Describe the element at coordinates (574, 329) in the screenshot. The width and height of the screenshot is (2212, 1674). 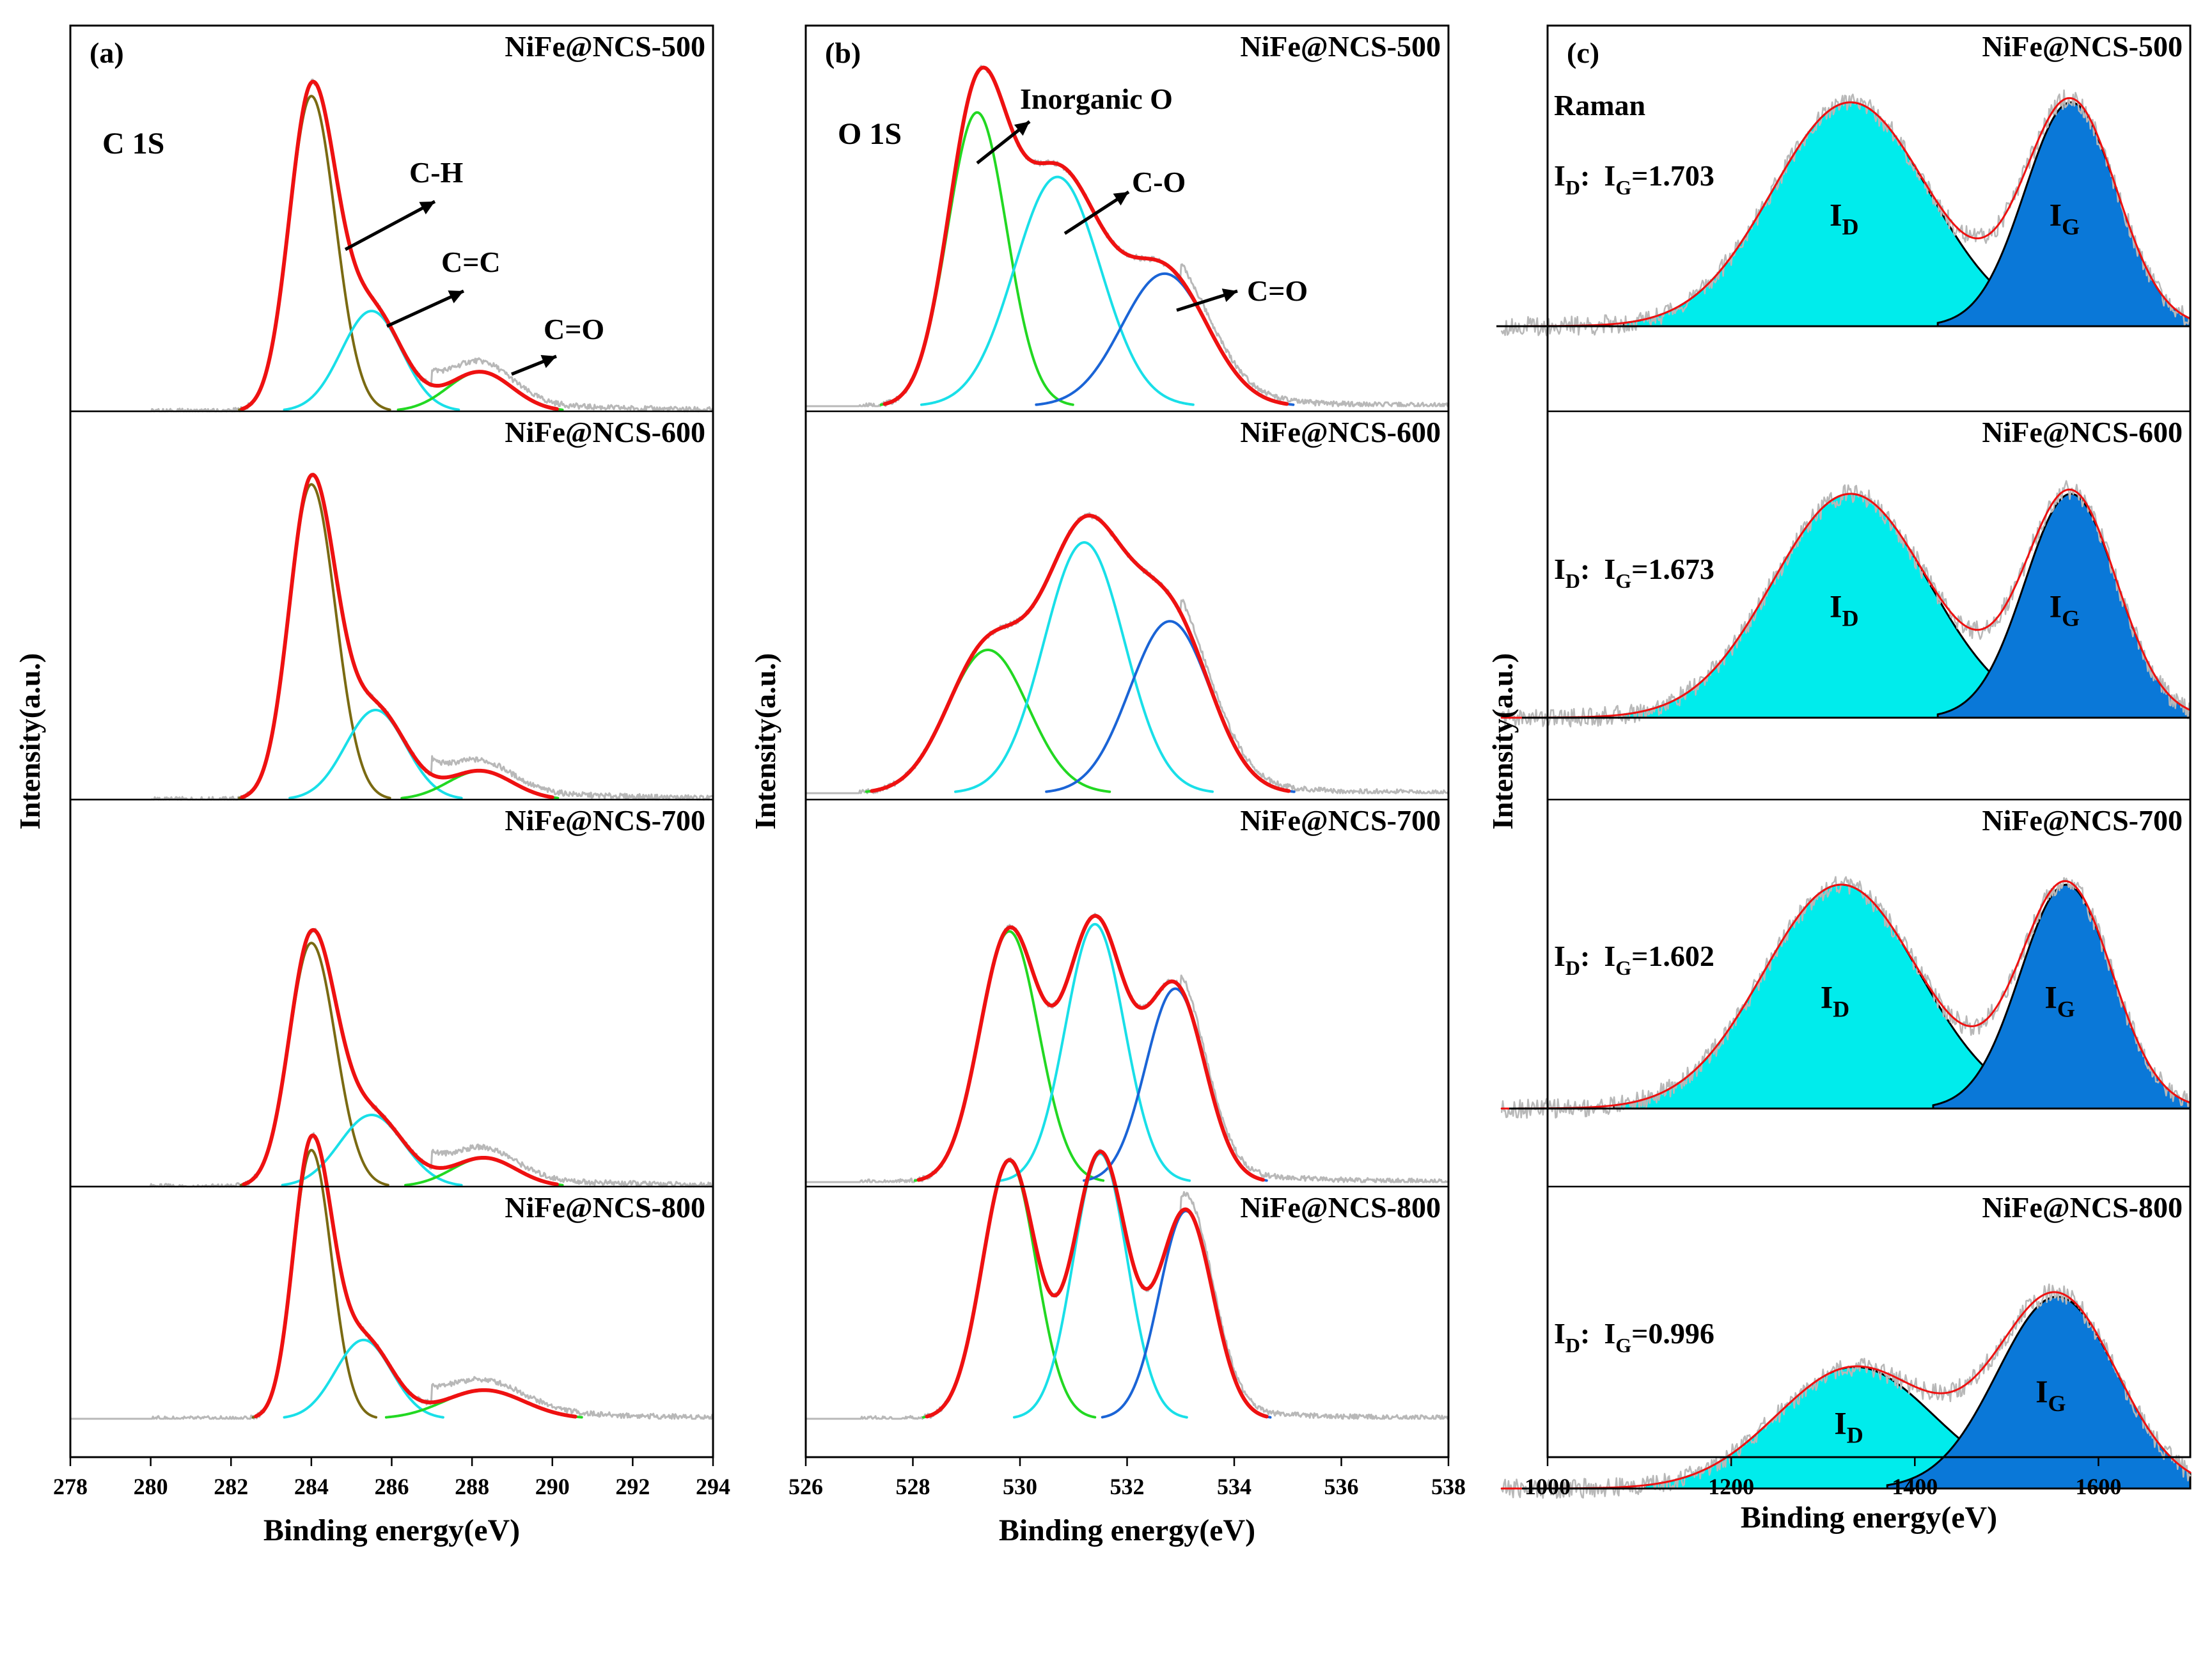
I see `annotation-co: C=O` at that location.